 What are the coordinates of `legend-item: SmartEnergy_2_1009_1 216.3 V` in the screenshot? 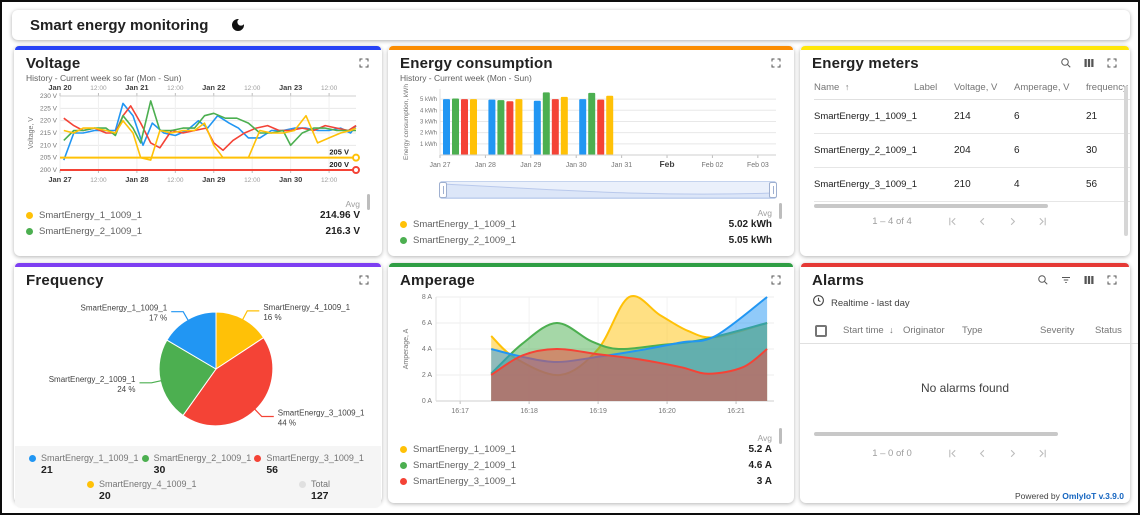 It's located at (198, 231).